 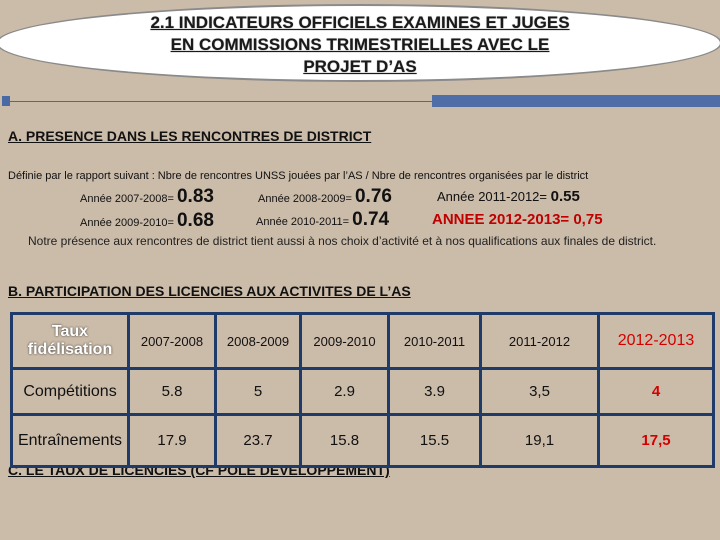 I want to click on title-ellipse, so click(x=360, y=43).